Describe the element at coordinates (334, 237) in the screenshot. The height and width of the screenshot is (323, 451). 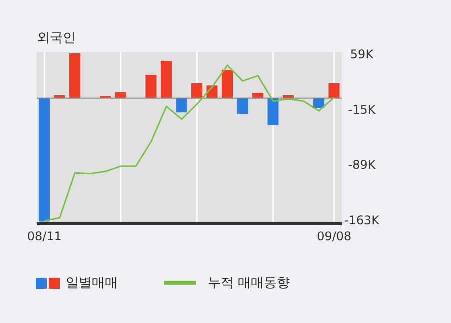
I see `x-tick-label: 09/08` at that location.